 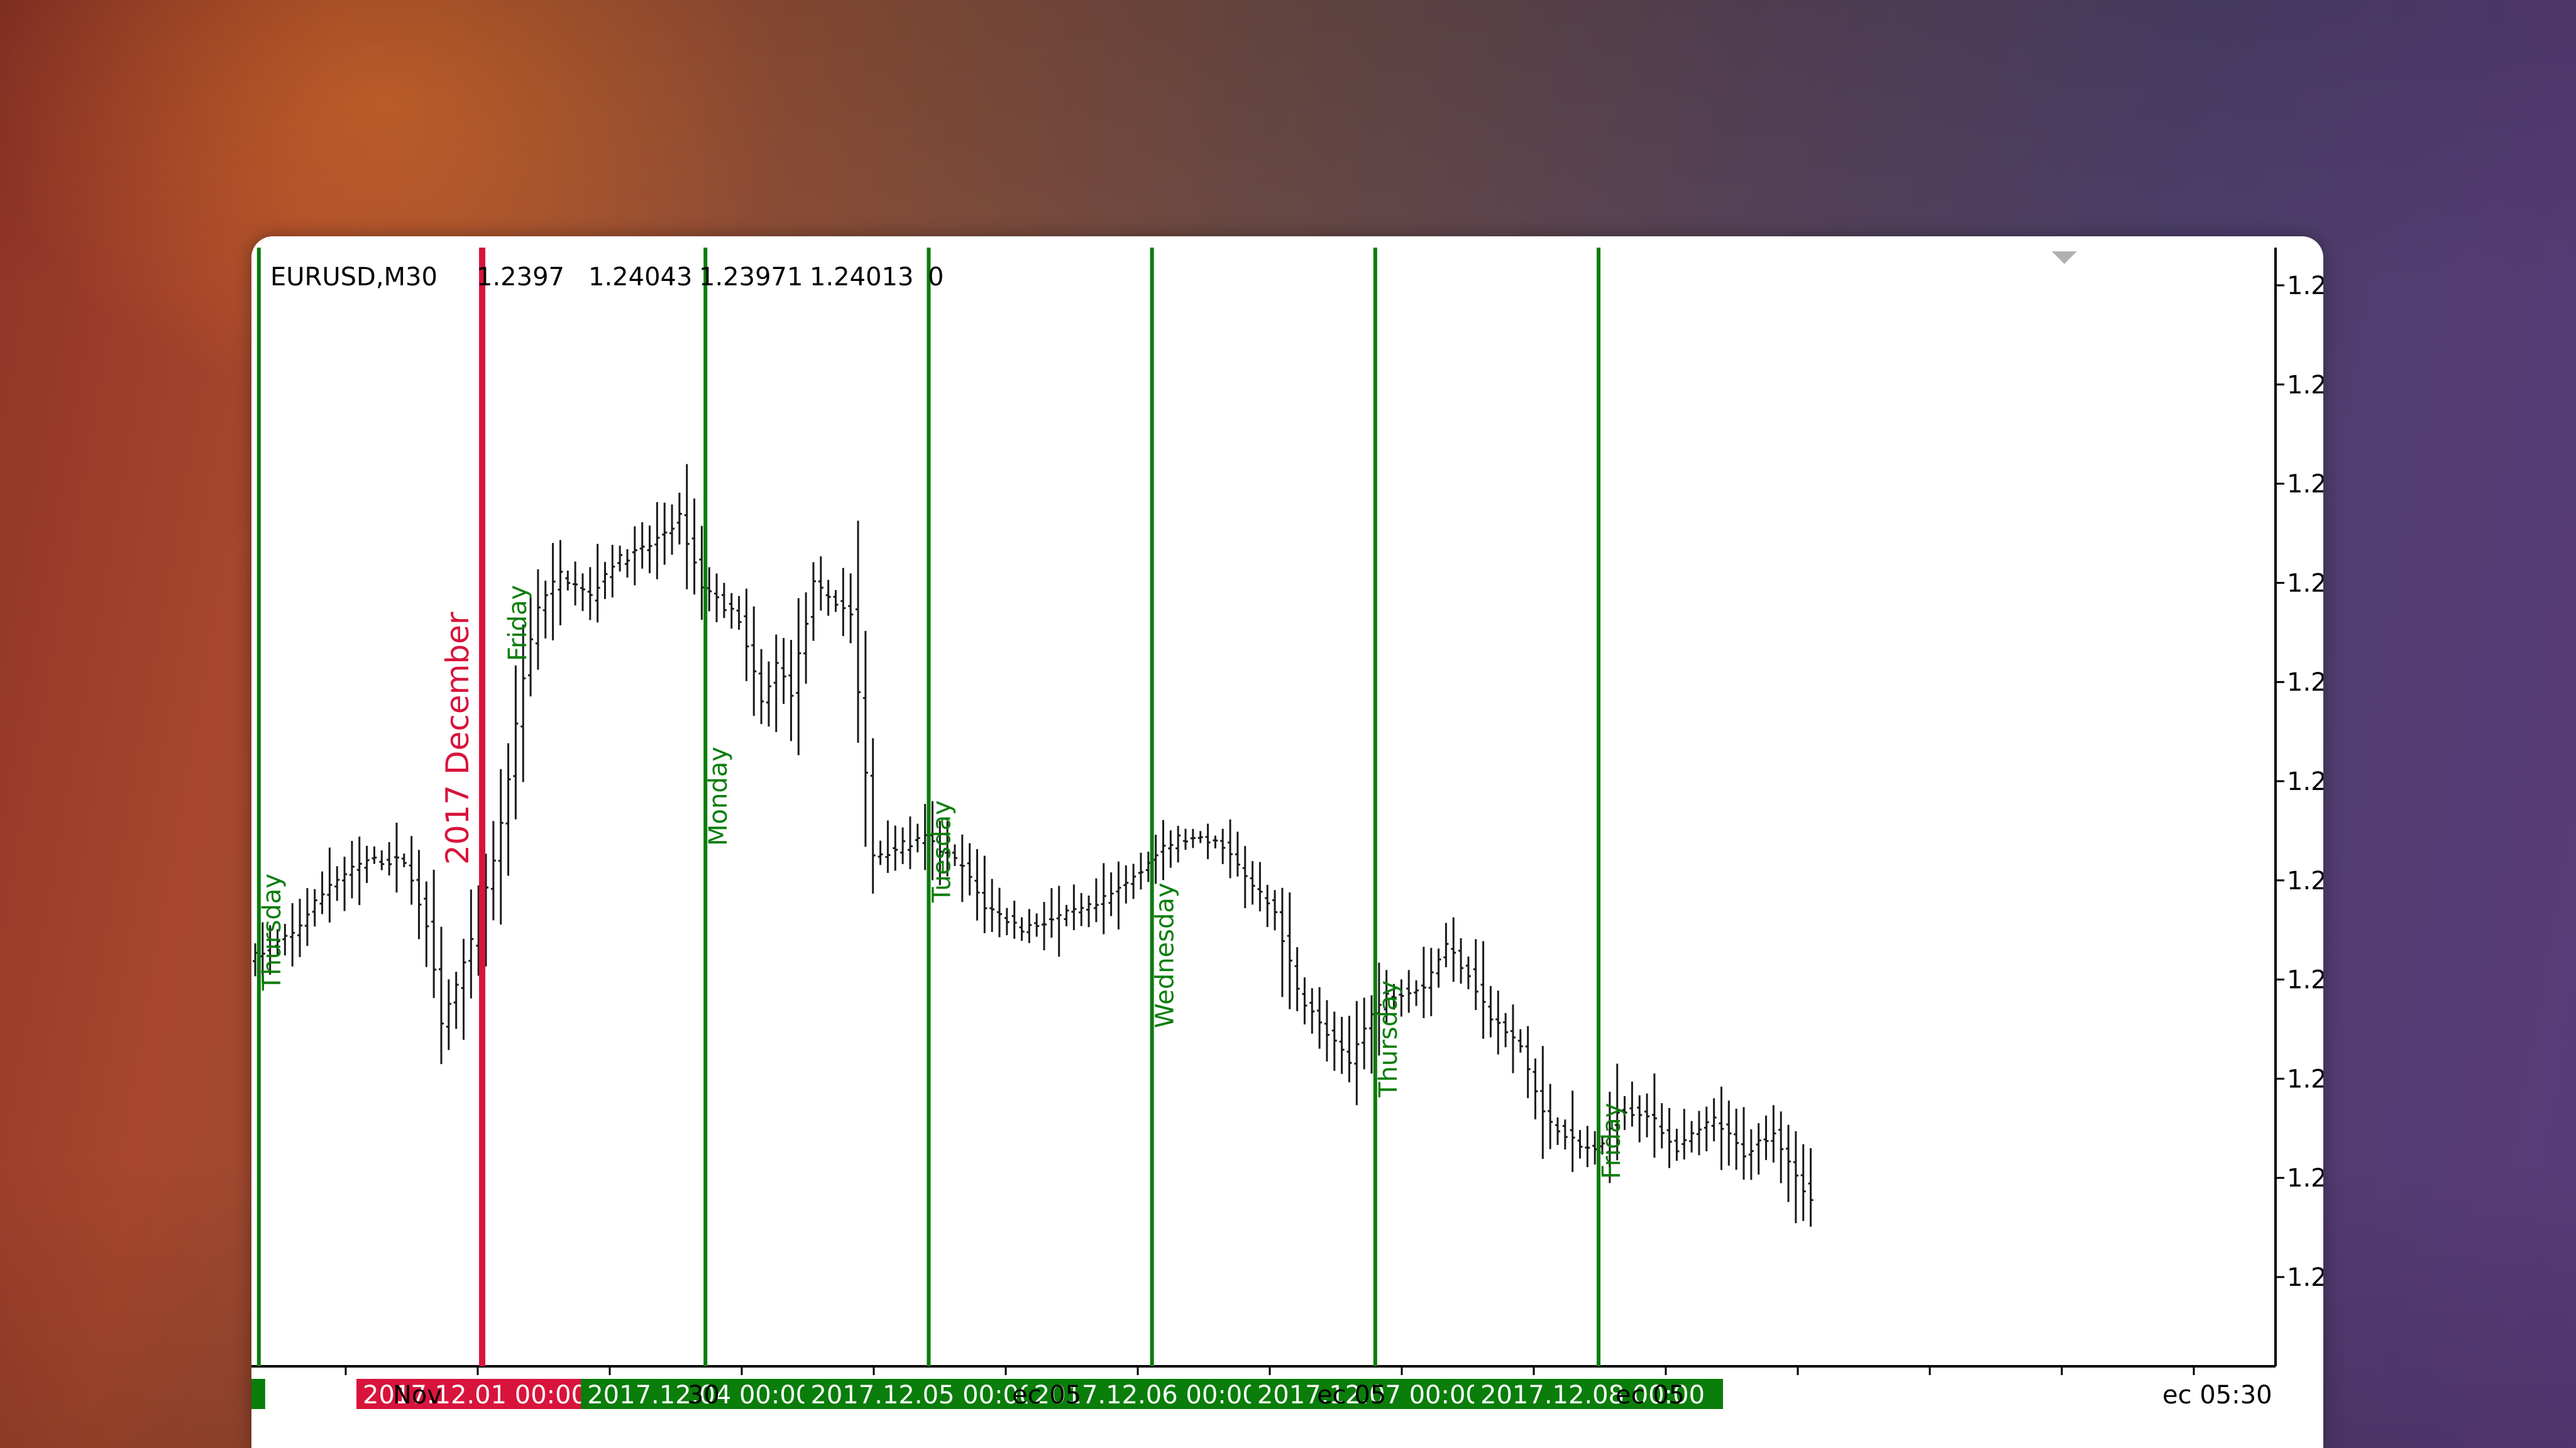 I want to click on date-tag-label: 2017.12.08 00:00, so click(x=1592, y=1395).